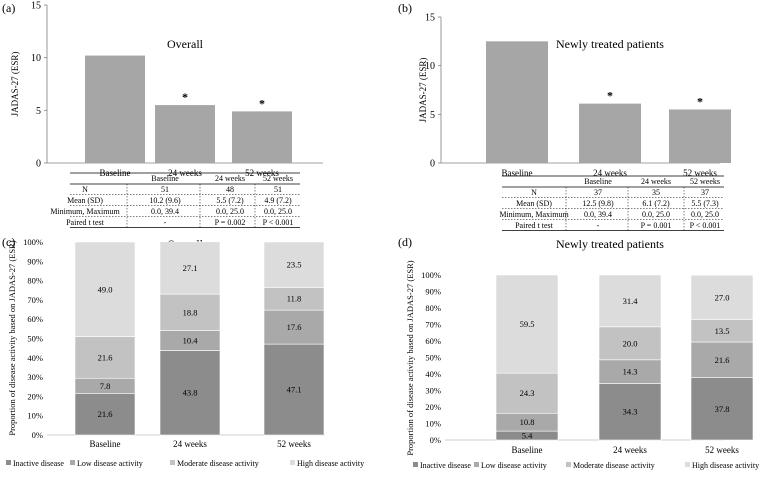  What do you see at coordinates (8, 8) in the screenshot?
I see `panel-label-a: (a)` at bounding box center [8, 8].